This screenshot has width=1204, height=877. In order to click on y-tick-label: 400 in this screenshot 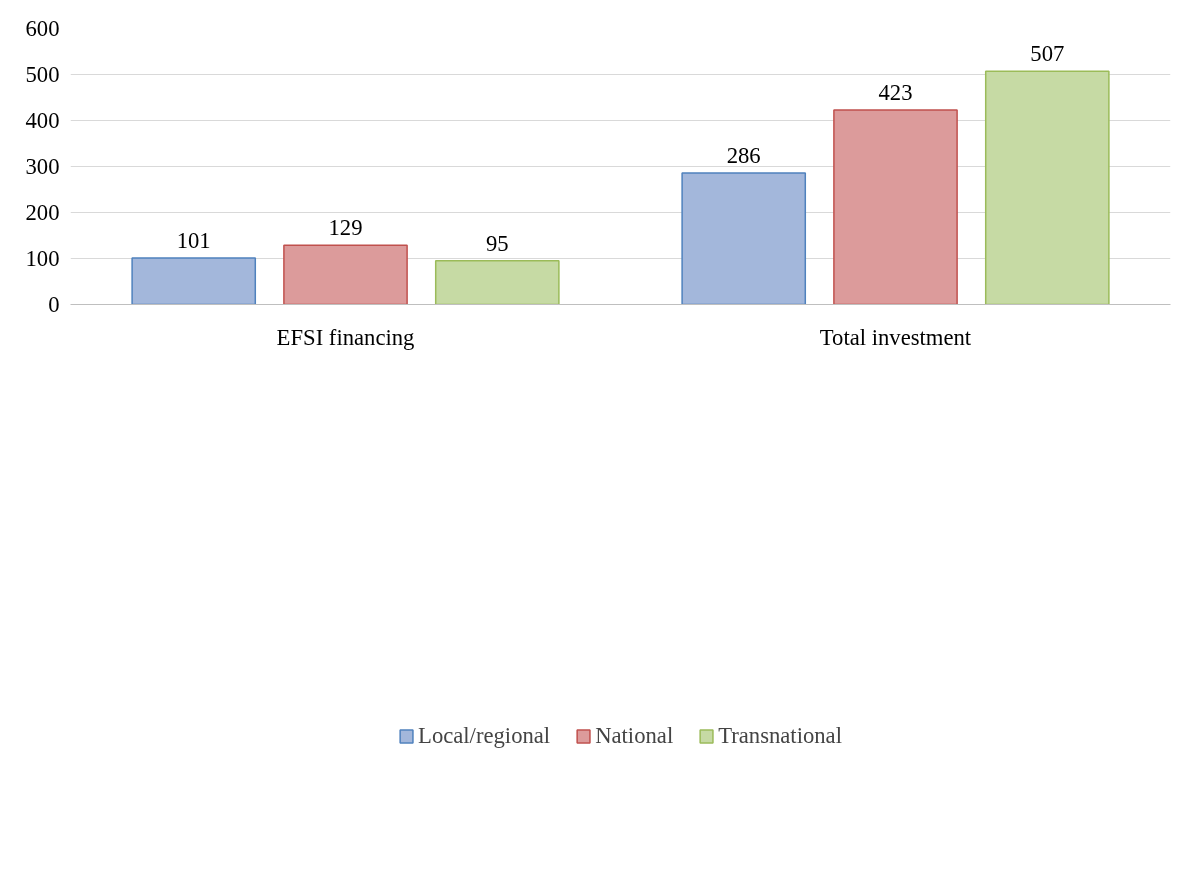, I will do `click(42, 120)`.